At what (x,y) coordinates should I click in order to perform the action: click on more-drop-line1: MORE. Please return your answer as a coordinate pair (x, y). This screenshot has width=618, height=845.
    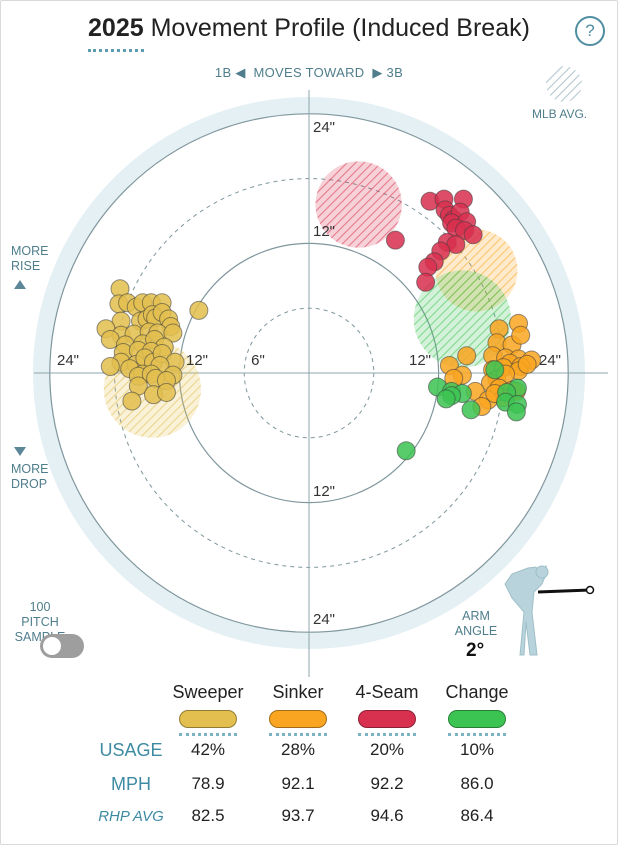
    Looking at the image, I should click on (30, 469).